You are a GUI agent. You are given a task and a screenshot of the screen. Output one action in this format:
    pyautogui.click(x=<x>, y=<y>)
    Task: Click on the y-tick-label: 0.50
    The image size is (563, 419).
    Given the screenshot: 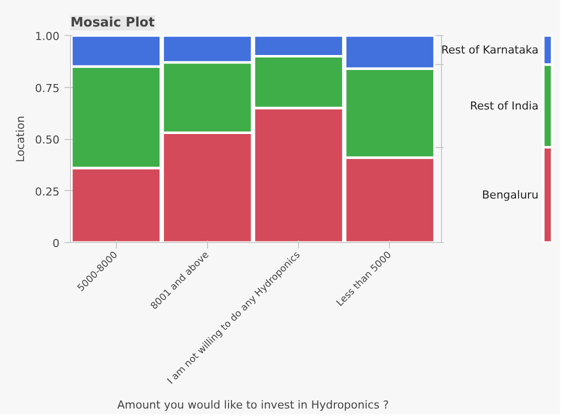 What is the action you would take?
    pyautogui.click(x=47, y=140)
    